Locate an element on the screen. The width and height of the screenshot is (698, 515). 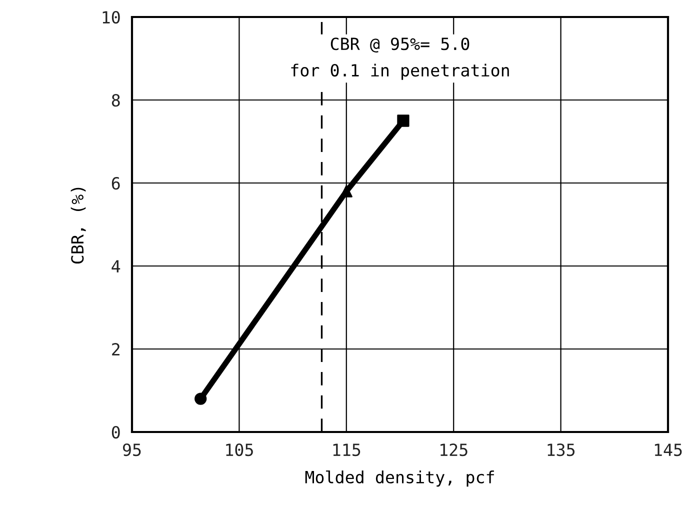
x-tick-label: 145 is located at coordinates (668, 450).